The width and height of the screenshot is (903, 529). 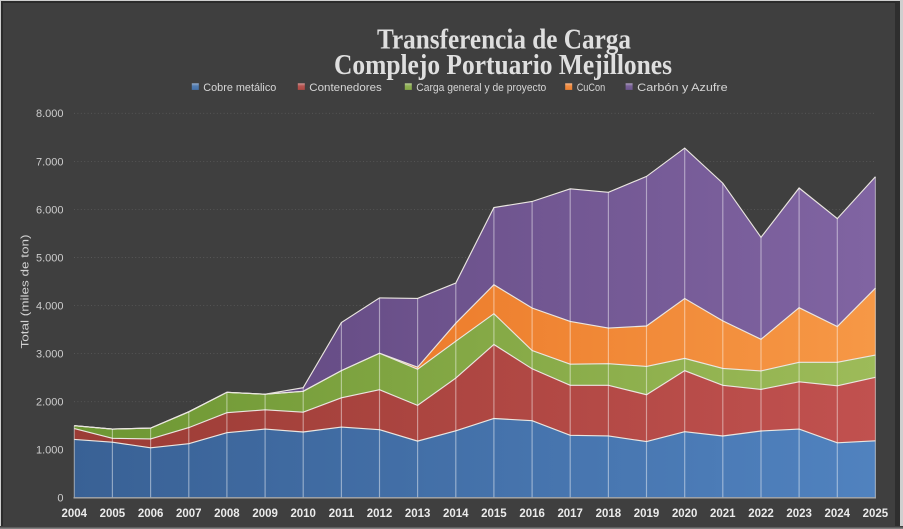 What do you see at coordinates (50, 306) in the screenshot?
I see `svg-text: 4.000` at bounding box center [50, 306].